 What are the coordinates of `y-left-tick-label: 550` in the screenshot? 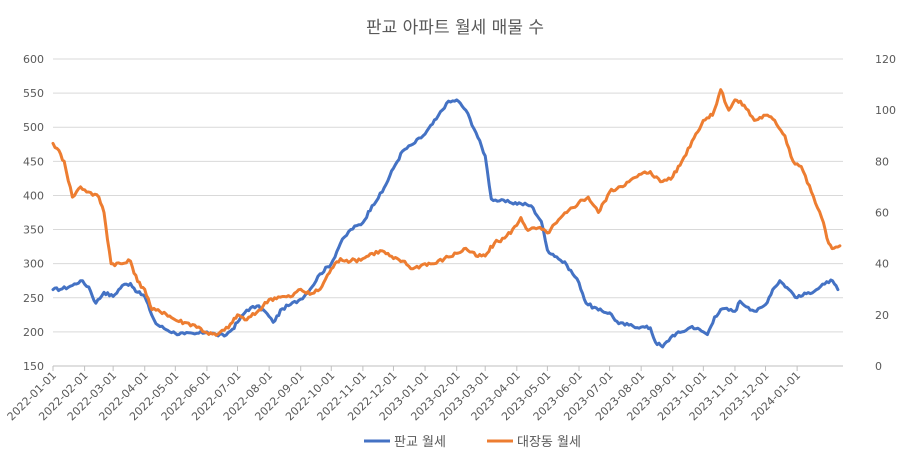 It's located at (33, 93).